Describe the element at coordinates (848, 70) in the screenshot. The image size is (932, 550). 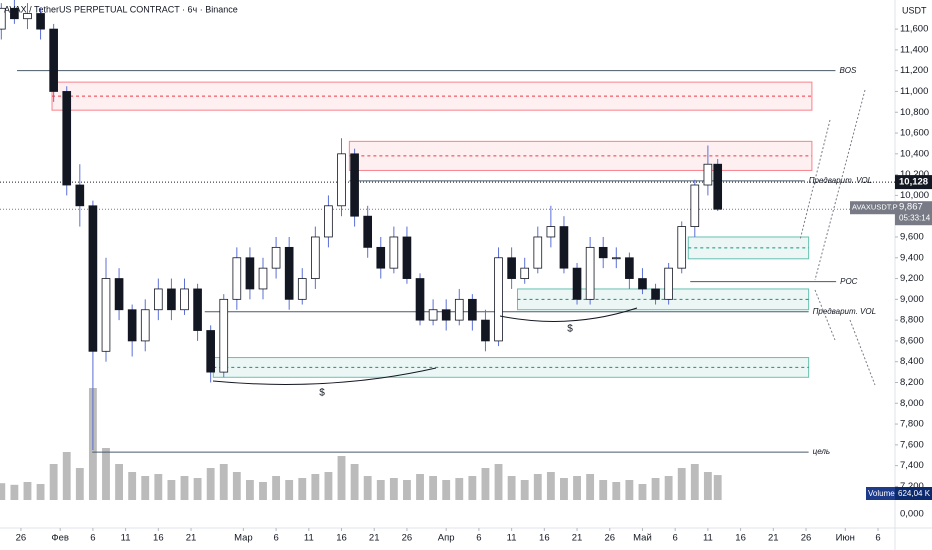
I see `level-label: BOS` at that location.